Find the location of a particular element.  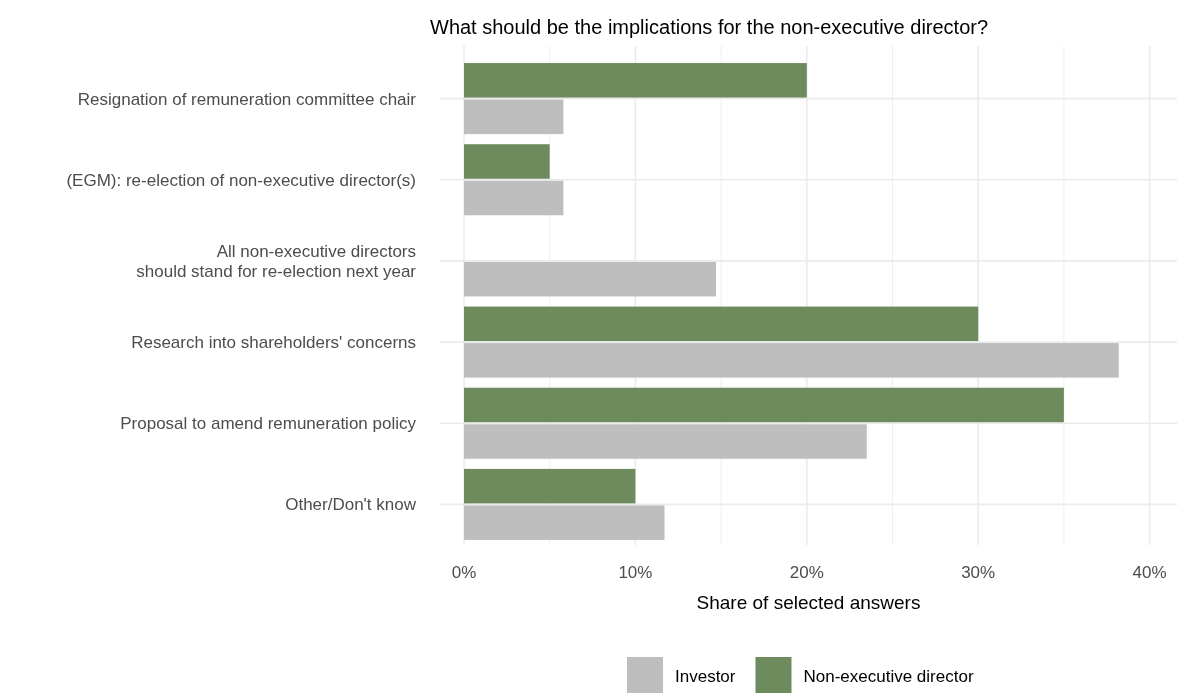

x-tick-label: 20% is located at coordinates (806, 572).